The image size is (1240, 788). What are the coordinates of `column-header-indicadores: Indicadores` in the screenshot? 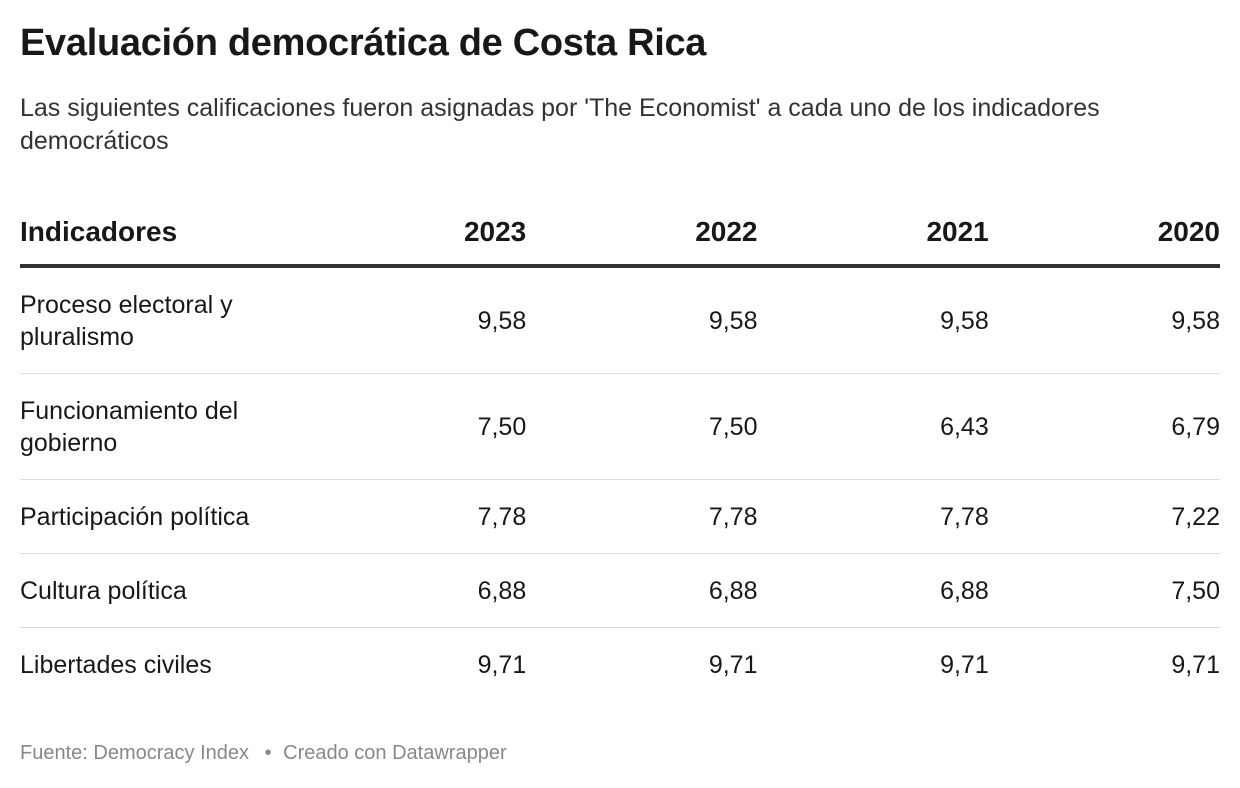 It's located at (157, 234).